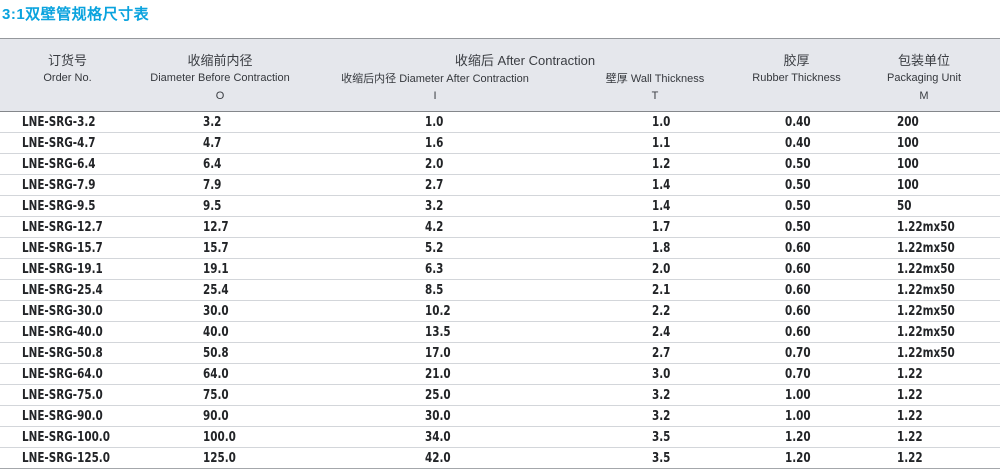  Describe the element at coordinates (220, 353) in the screenshot. I see `cell-diameter-before: 50.8` at that location.